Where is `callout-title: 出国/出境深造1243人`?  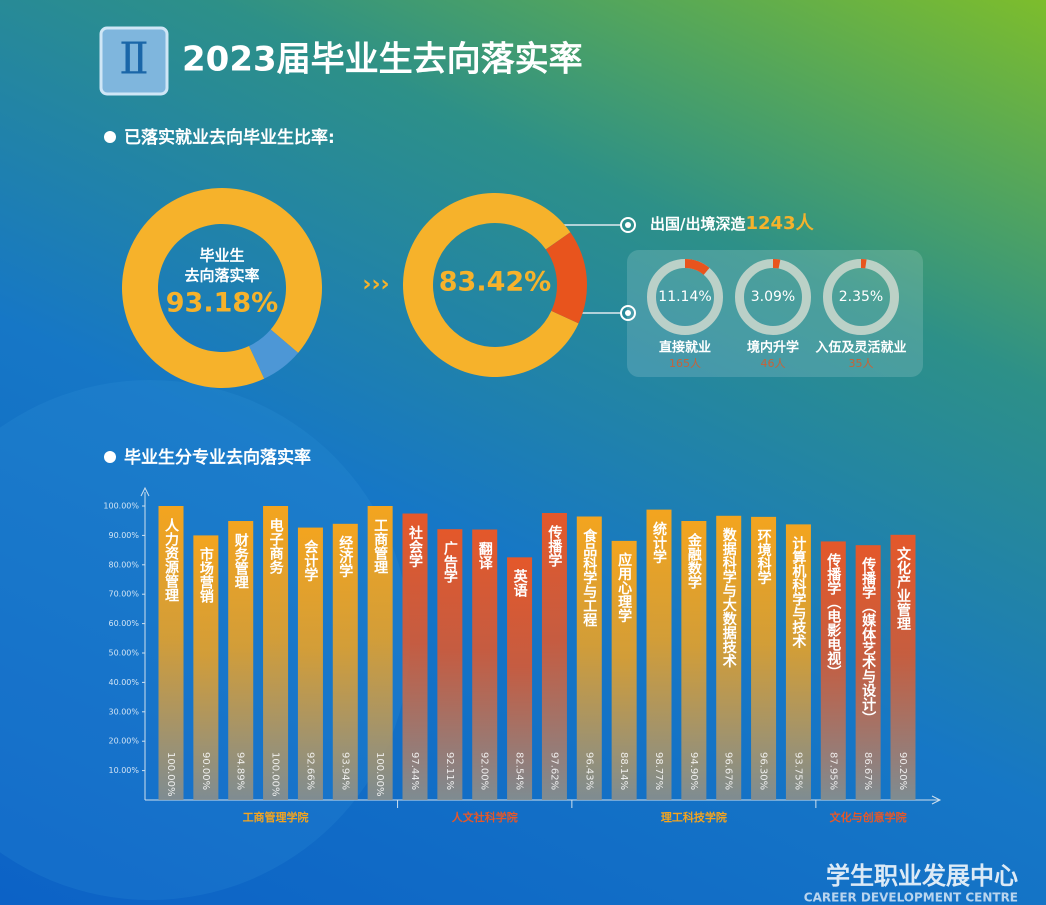
callout-title: 出国/出境深造1243人 is located at coordinates (732, 223).